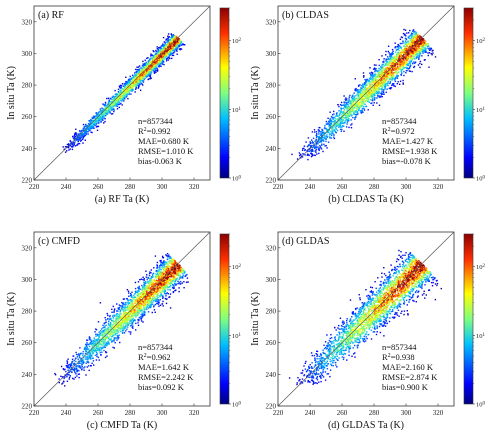 Image resolution: width=500 pixels, height=435 pixels. I want to click on x-axis-label: (a) RF Ta (K), so click(122, 199).